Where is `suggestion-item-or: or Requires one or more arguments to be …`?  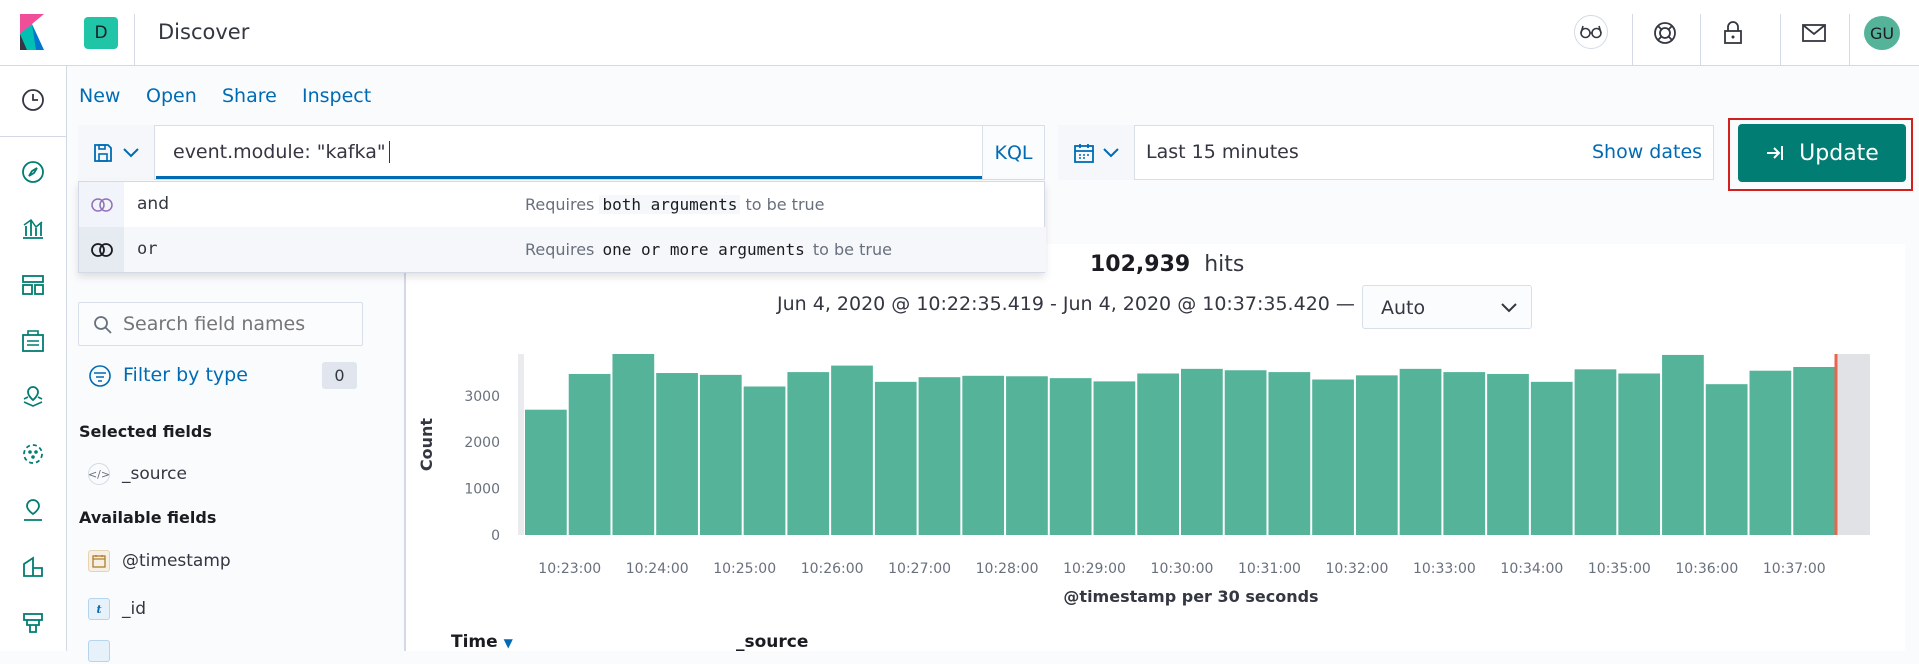 suggestion-item-or: or Requires one or more arguments to be … is located at coordinates (562, 249).